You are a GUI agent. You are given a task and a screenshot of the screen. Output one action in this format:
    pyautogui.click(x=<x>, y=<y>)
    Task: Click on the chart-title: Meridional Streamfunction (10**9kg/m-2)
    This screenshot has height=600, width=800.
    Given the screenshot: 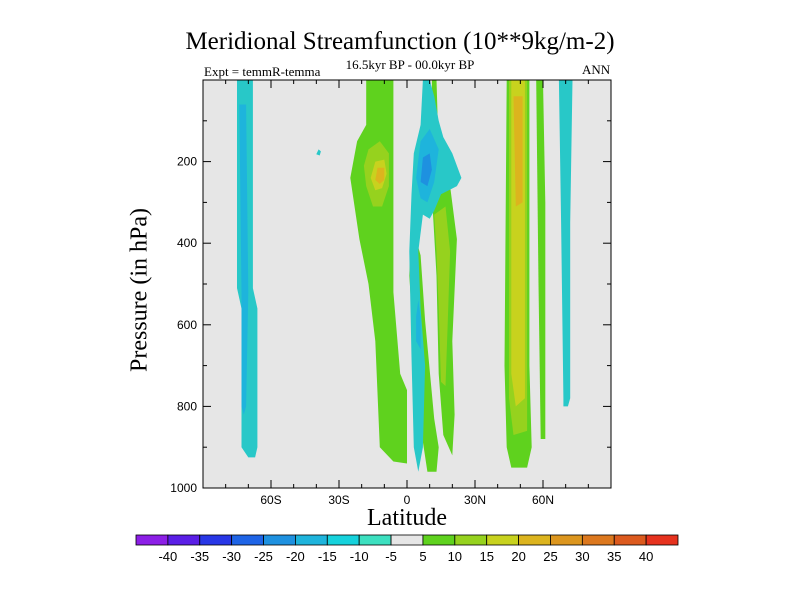 What is the action you would take?
    pyautogui.click(x=400, y=41)
    